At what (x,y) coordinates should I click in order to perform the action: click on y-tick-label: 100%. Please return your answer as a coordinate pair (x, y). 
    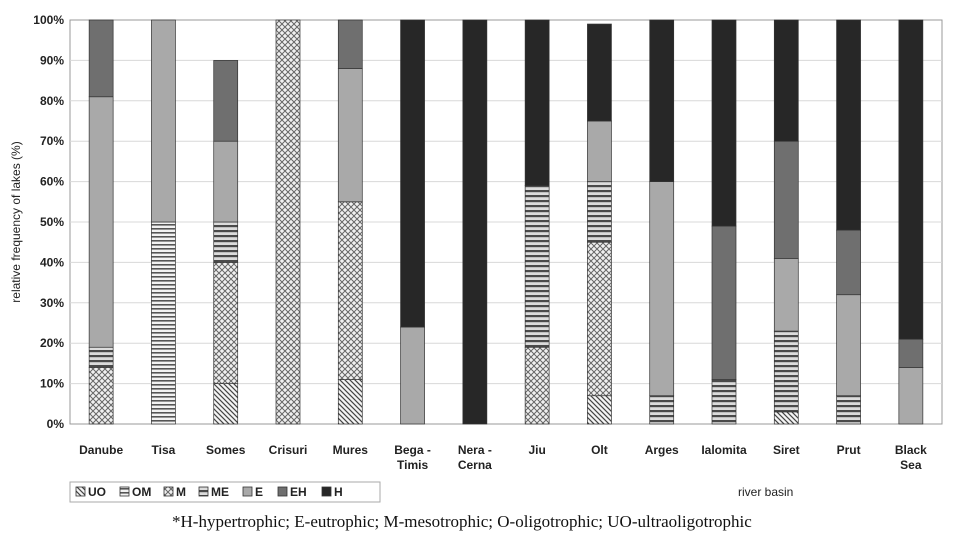
    Looking at the image, I should click on (48, 20).